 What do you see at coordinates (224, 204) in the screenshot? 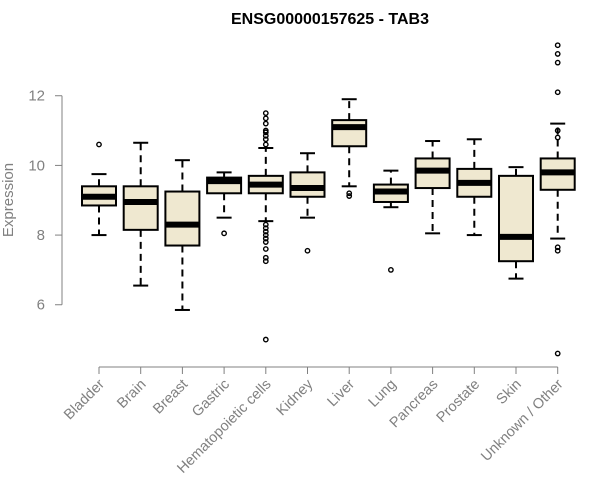
I see `box-gastric` at bounding box center [224, 204].